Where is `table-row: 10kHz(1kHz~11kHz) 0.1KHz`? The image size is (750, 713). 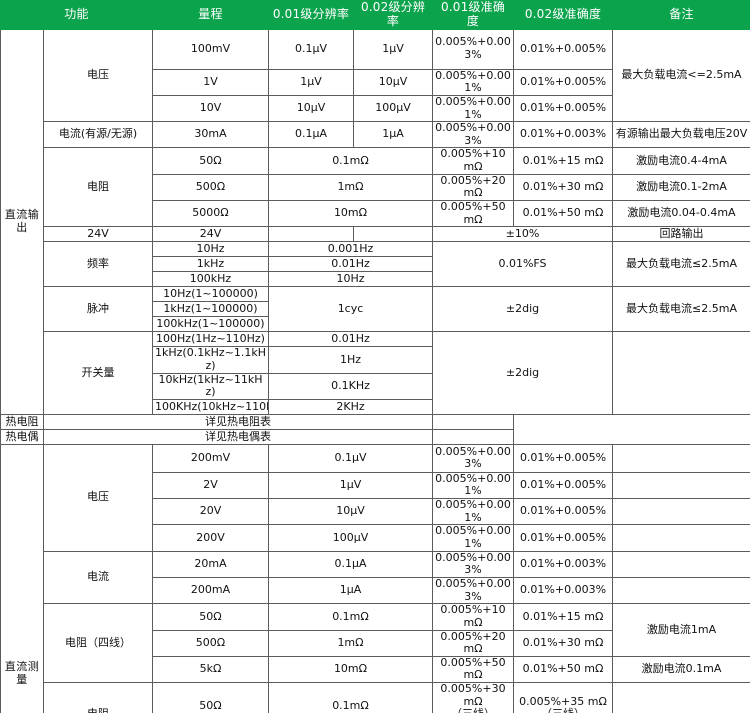
table-row: 10kHz(1kHz~11kHz) 0.1KHz is located at coordinates (375, 386).